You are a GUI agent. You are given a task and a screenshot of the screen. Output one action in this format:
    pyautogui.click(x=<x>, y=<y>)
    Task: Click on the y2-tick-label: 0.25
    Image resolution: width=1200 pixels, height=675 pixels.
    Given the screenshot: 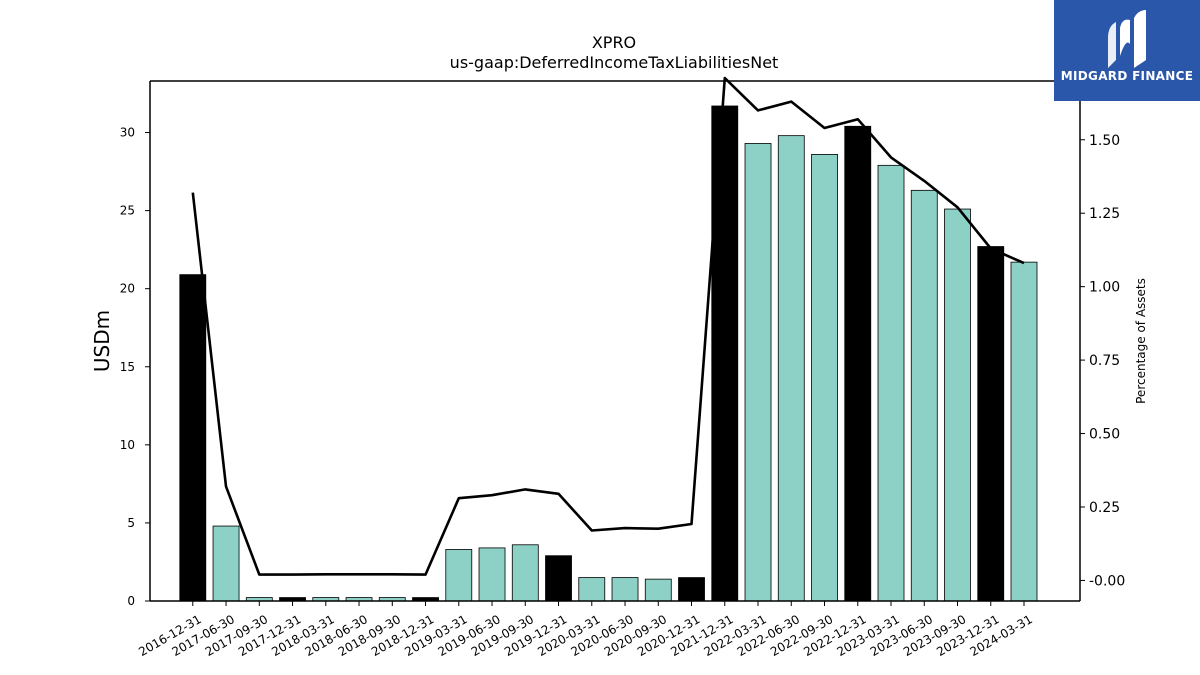 What is the action you would take?
    pyautogui.click(x=1104, y=508)
    